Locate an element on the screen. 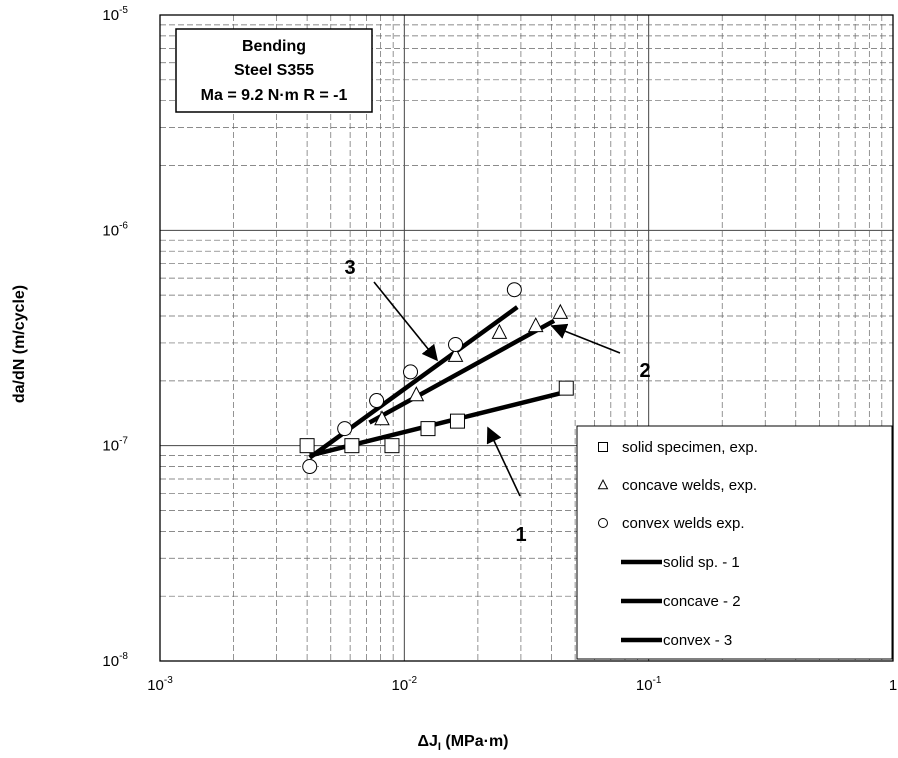 The height and width of the screenshot is (758, 898). info-box: Bending Steel S355 Ma = 9.2 N·m R = -1 is located at coordinates (274, 70).